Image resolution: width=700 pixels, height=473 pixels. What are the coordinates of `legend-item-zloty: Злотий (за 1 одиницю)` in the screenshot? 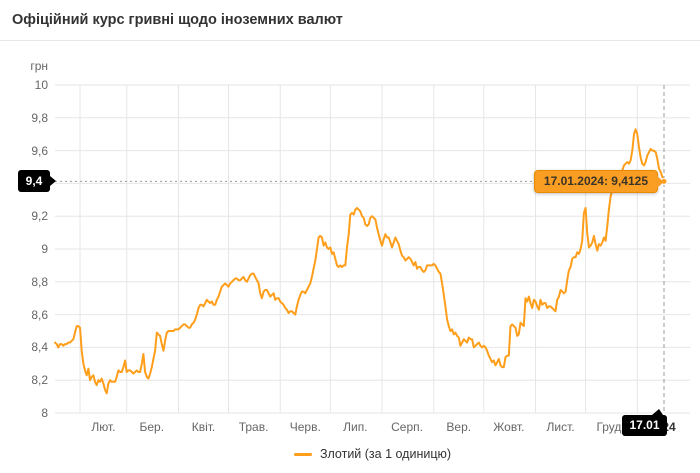 It's located at (372, 454).